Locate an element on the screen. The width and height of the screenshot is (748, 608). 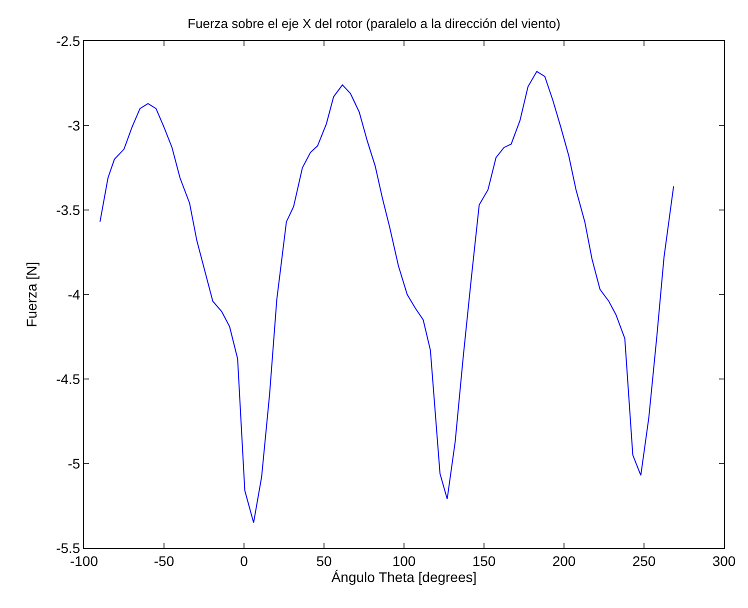
x-tick-label: -50 is located at coordinates (164, 560).